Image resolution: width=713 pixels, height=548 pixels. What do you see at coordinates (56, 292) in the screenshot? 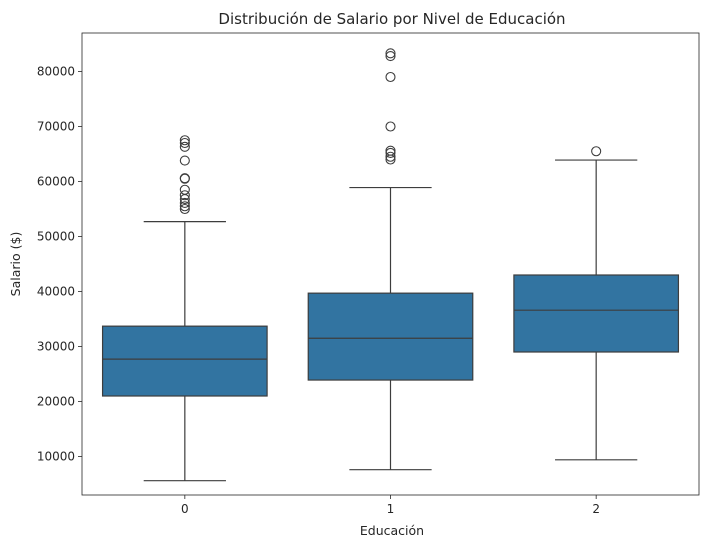
I see `y-tick-label: 40000` at bounding box center [56, 292].